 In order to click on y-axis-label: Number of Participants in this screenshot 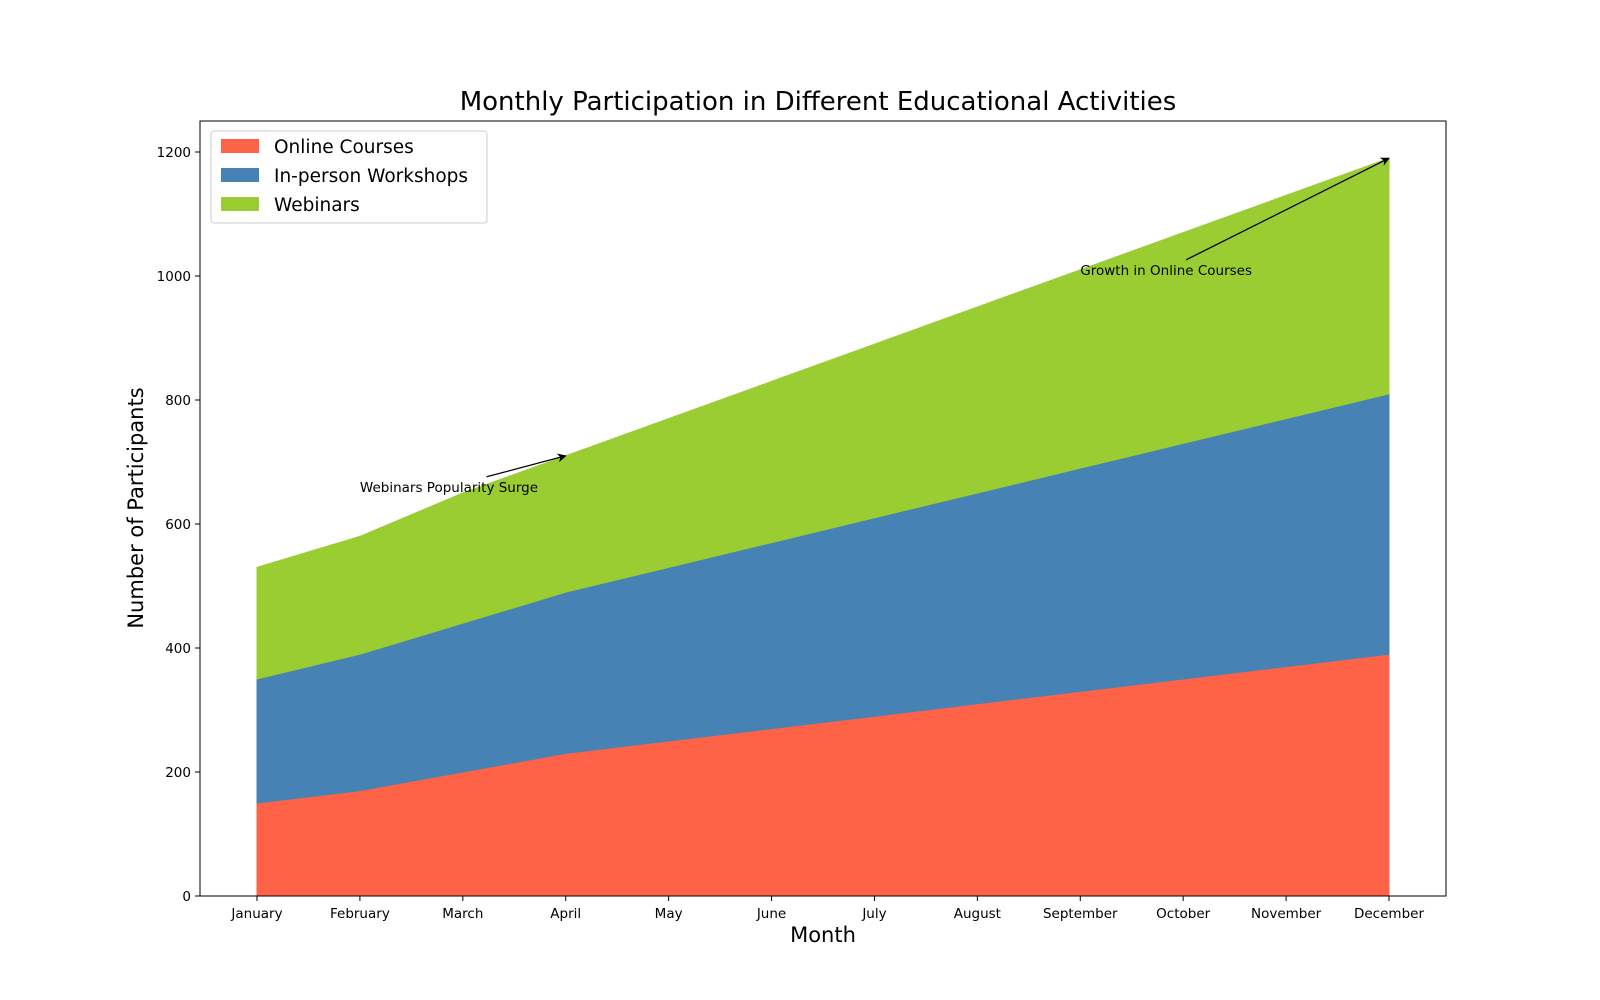, I will do `click(136, 507)`.